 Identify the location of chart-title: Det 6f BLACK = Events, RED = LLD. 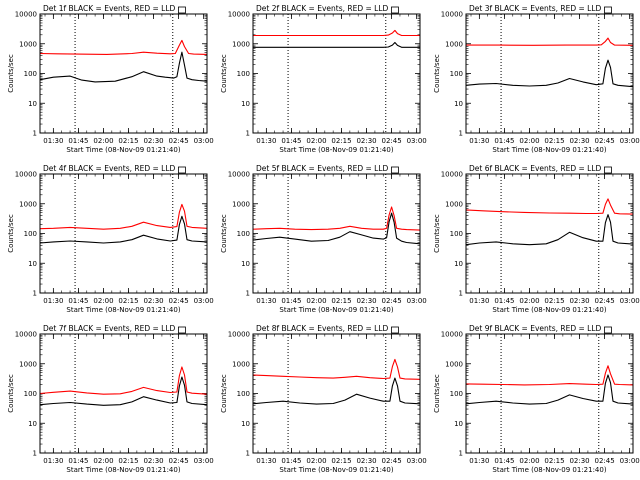
(535, 168).